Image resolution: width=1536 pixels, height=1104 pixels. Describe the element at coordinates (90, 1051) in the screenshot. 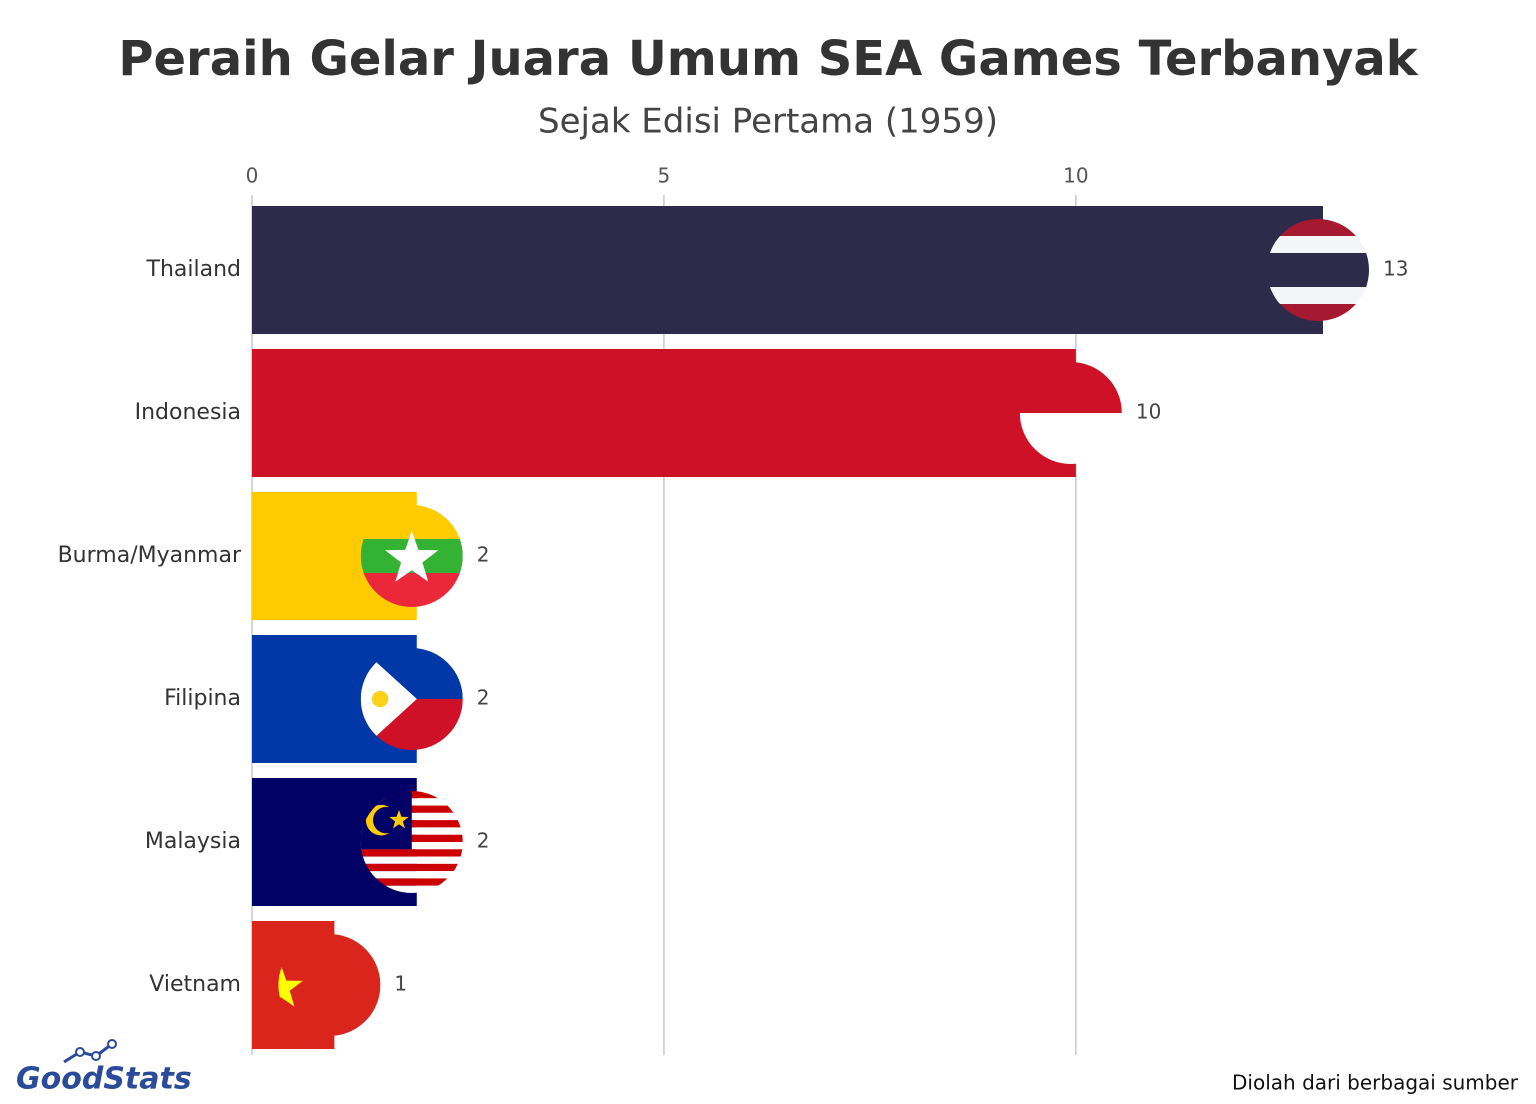

I see `logo-icon` at that location.